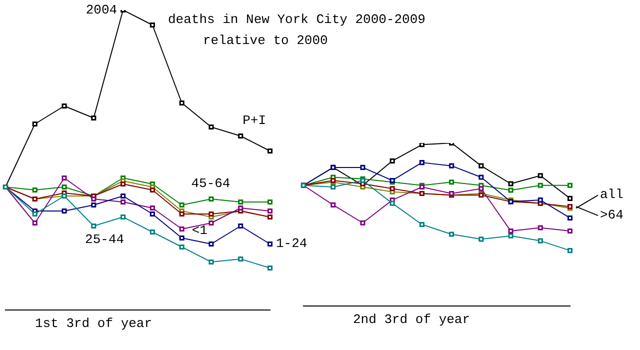 Image resolution: width=640 pixels, height=350 pixels. Describe the element at coordinates (297, 19) in the screenshot. I see `text: deaths in New York City 2000-2009` at that location.